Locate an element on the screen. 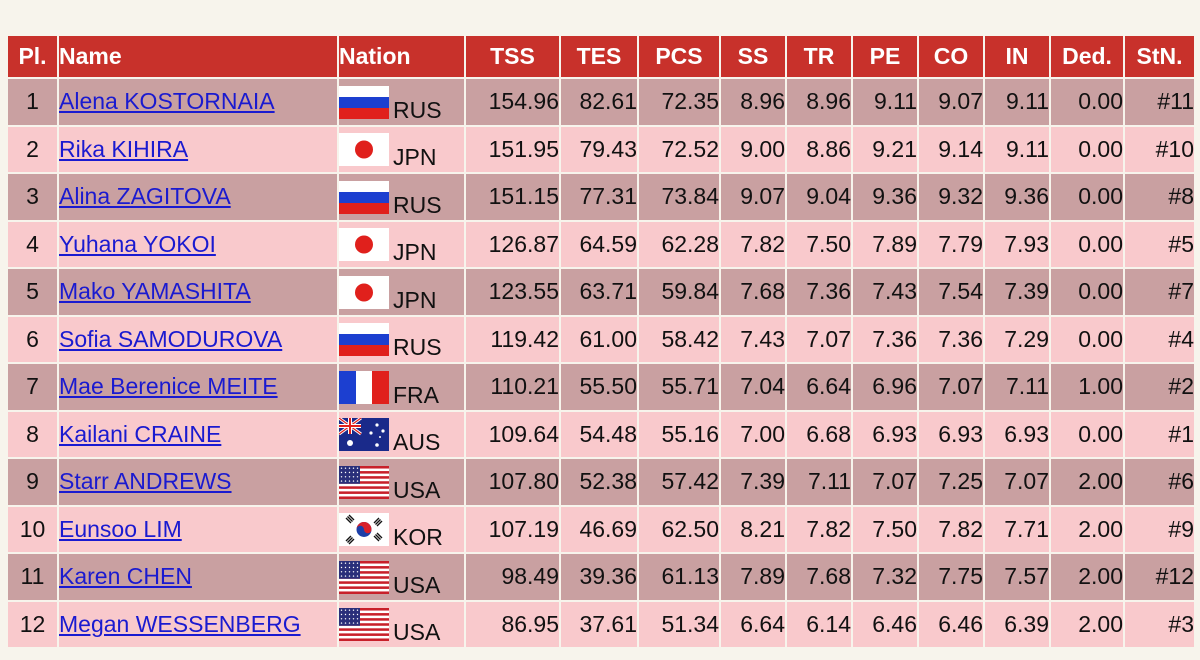 This screenshot has height=660, width=1200. co-cell: 9.07 is located at coordinates (951, 102).